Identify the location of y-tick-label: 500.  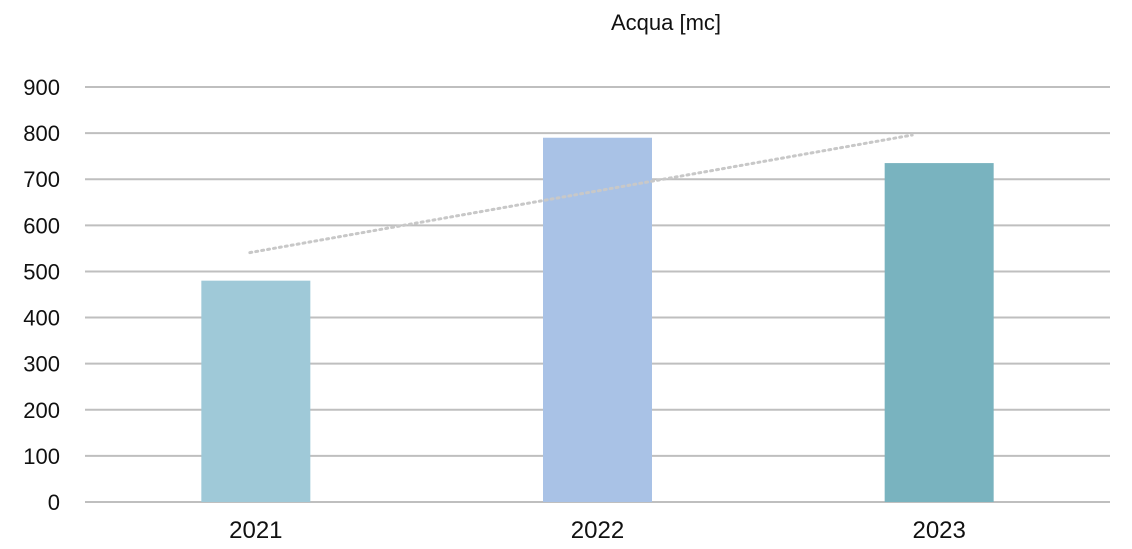
(41, 271).